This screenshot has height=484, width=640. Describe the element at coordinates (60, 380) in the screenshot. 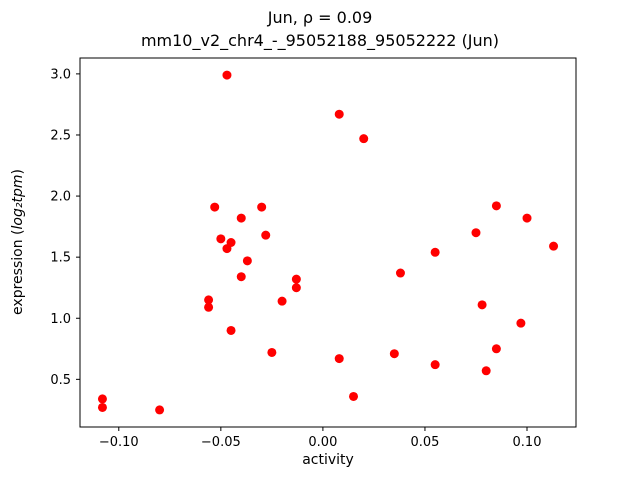

I see `y-tick-label: 0.5` at that location.